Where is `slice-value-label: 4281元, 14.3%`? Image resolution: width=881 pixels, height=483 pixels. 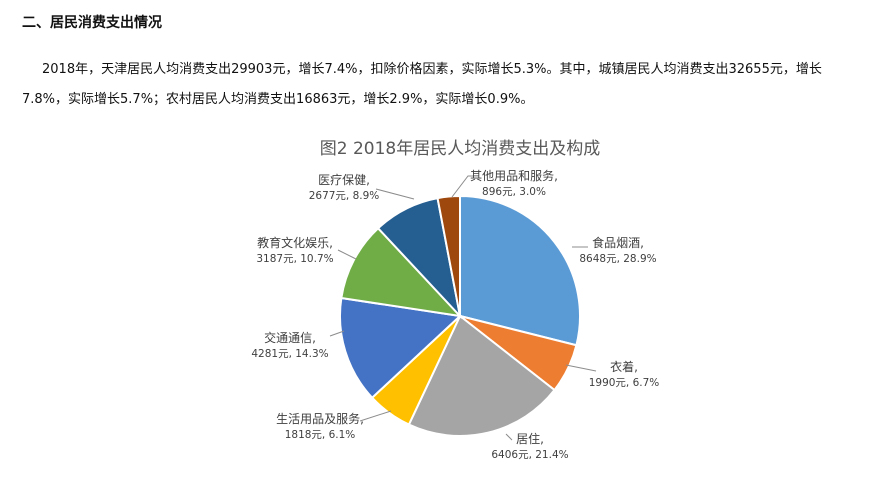
slice-value-label: 4281元, 14.3% is located at coordinates (289, 354).